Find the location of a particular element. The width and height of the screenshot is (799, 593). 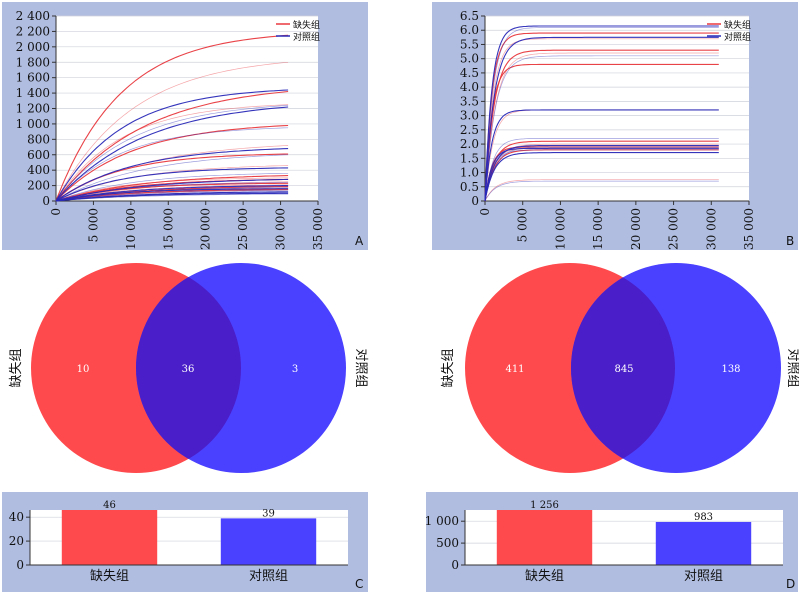

a-ytick-label: 1 000 is located at coordinates (33, 124).